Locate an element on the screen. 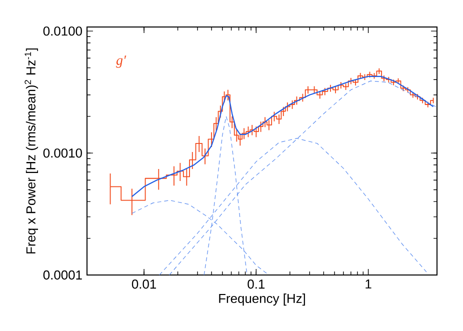 The height and width of the screenshot is (331, 463). x-tick-label: 0.01 is located at coordinates (144, 284).